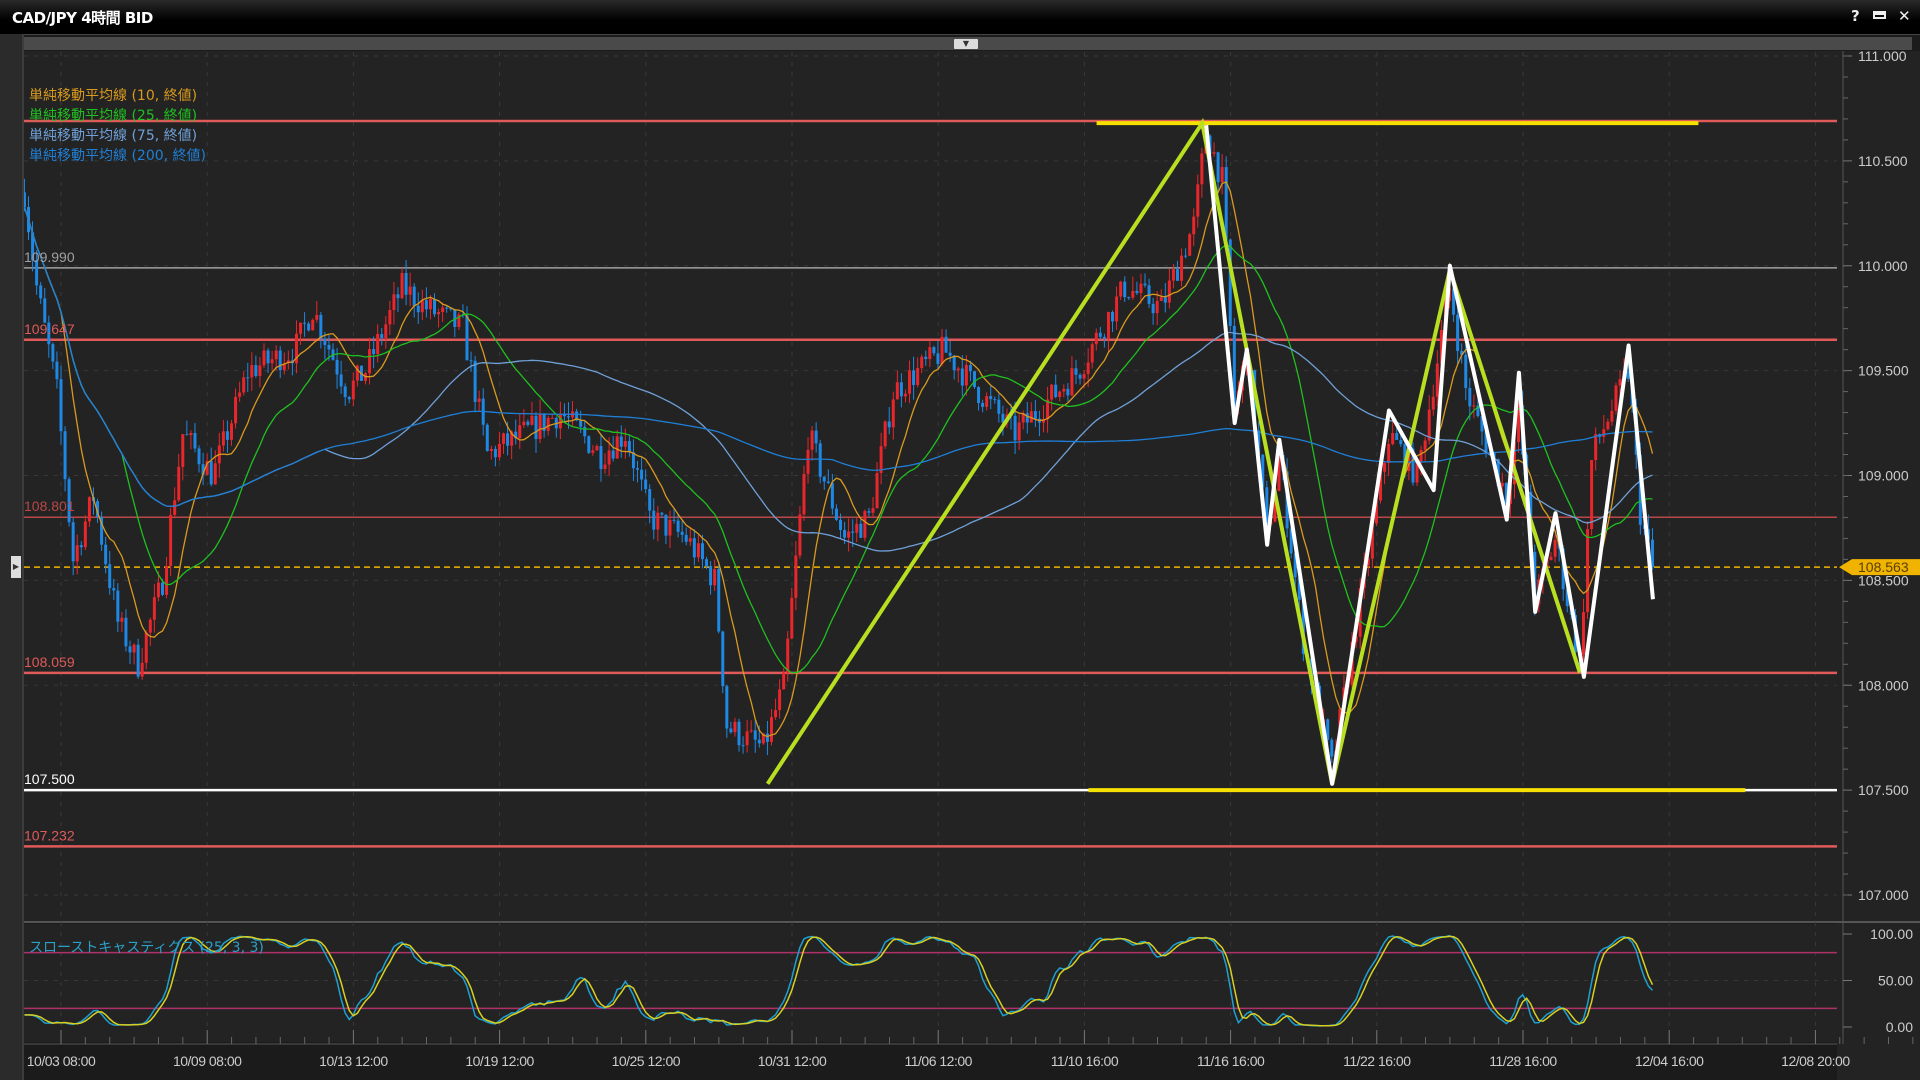  I want to click on maximize-icon, so click(1879, 15).